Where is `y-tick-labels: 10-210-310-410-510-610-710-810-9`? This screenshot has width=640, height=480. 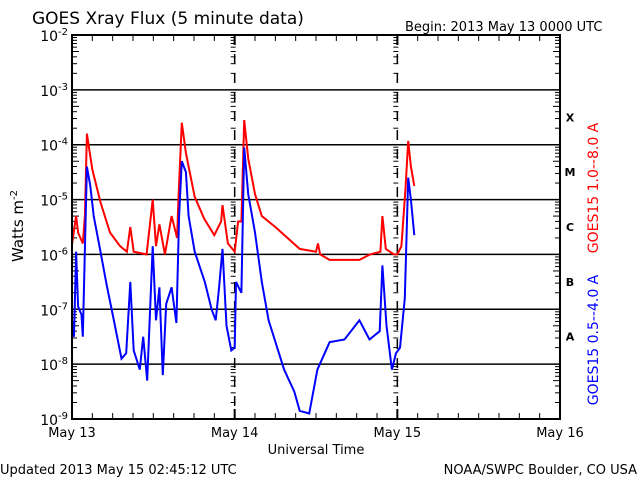 y-tick-labels: 10-210-310-410-510-610-710-810-9 is located at coordinates (54, 228).